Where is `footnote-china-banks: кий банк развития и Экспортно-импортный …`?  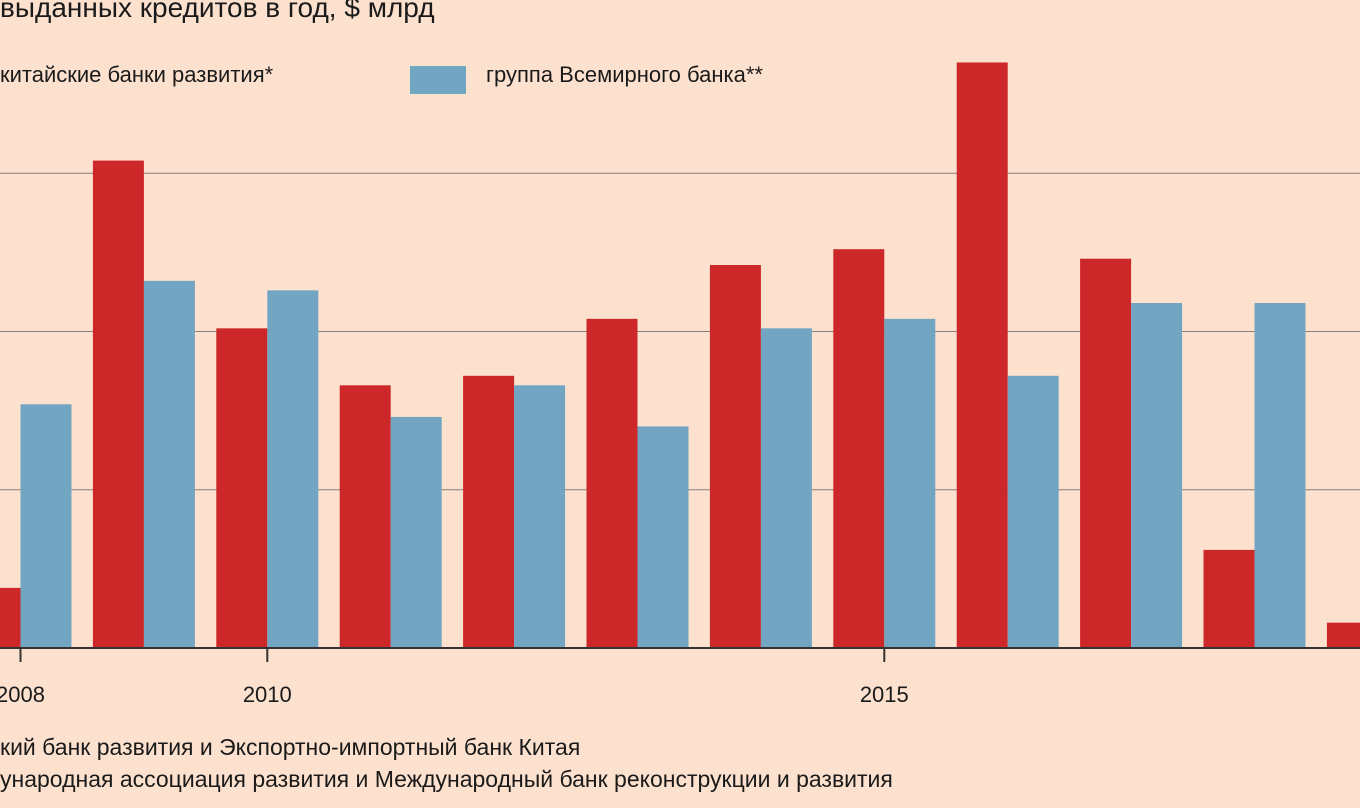
footnote-china-banks: кий банк развития и Экспортно-импортный … is located at coordinates (290, 747).